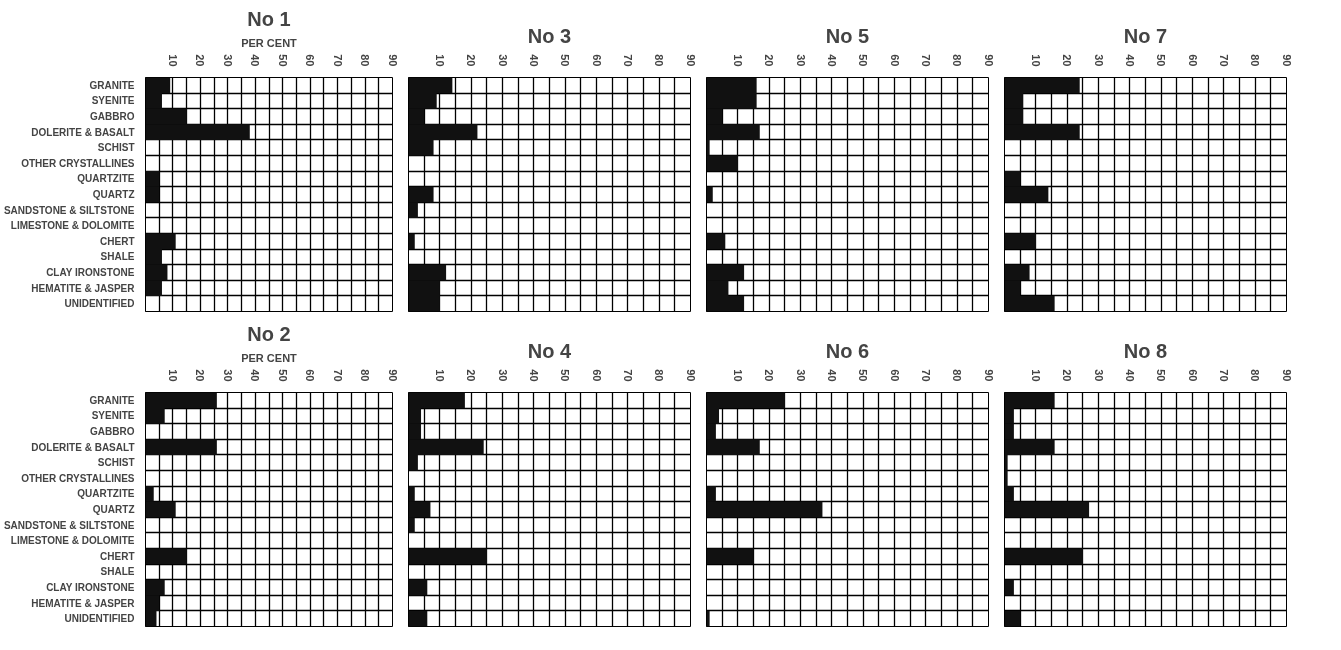  Describe the element at coordinates (847, 350) in the screenshot. I see `chart-title: No 6` at that location.